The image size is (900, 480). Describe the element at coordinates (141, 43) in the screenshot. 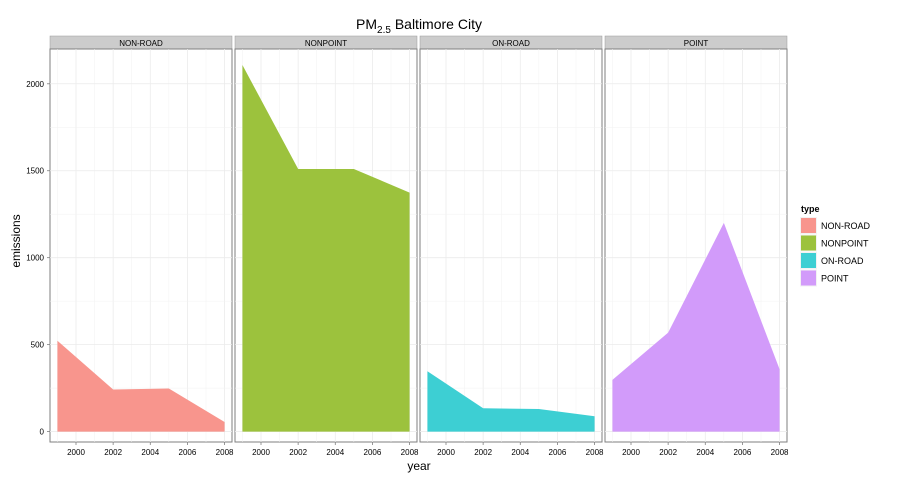

I see `strip-label: NON-ROAD` at that location.